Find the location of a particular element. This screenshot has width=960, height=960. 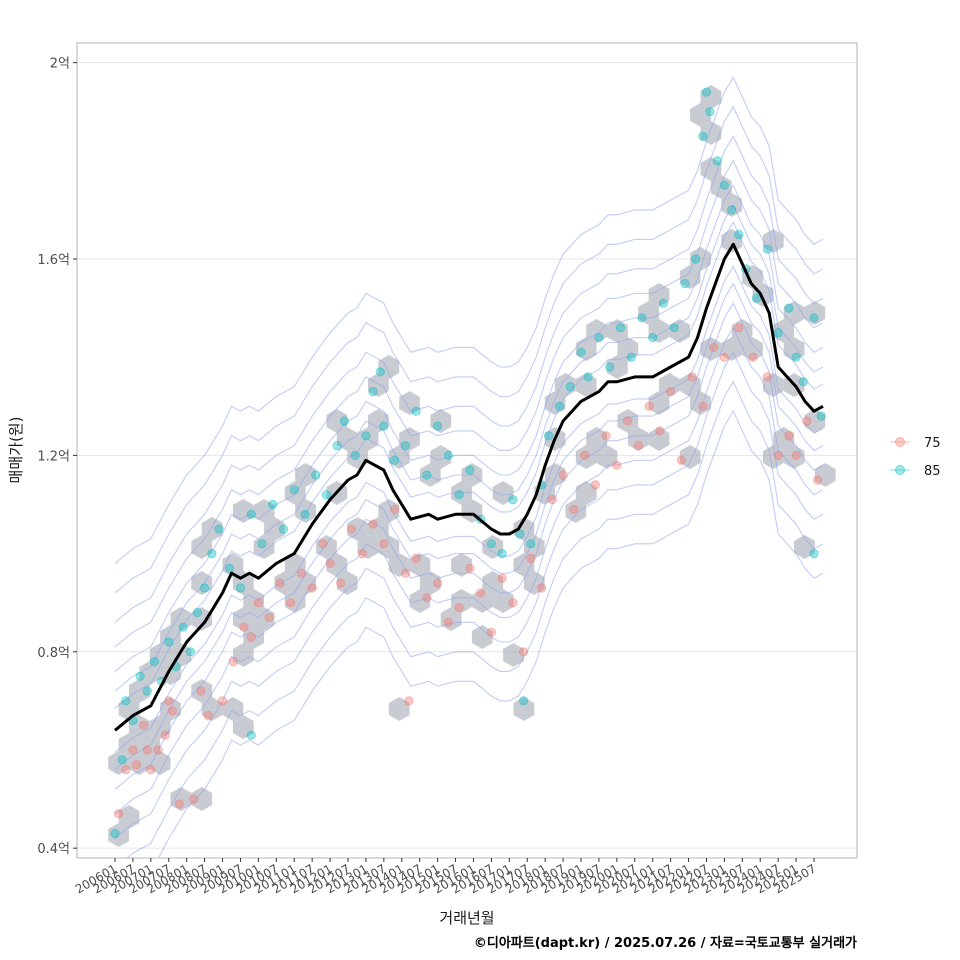

y-tick-label: 0.8억 is located at coordinates (53, 653).